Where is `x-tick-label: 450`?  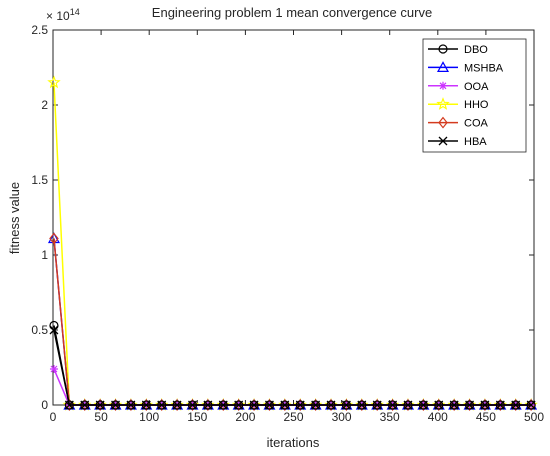
x-tick-label: 450 is located at coordinates (486, 417).